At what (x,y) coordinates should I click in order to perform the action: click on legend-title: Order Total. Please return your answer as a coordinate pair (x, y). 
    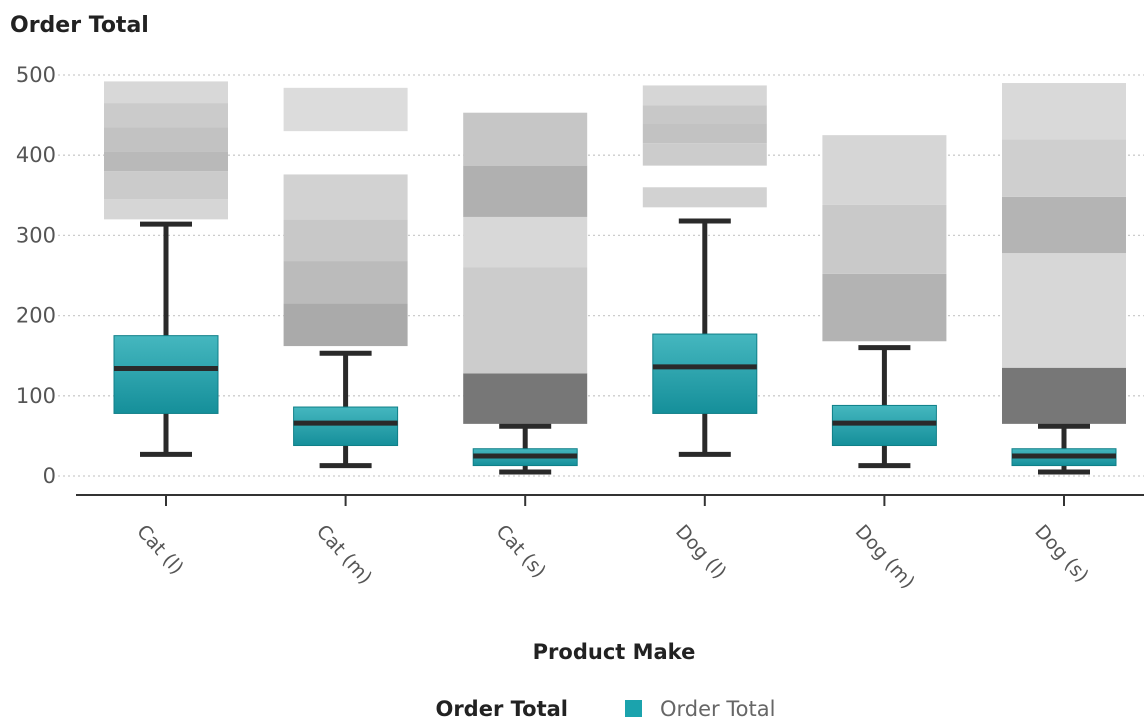
    Looking at the image, I should click on (501, 709).